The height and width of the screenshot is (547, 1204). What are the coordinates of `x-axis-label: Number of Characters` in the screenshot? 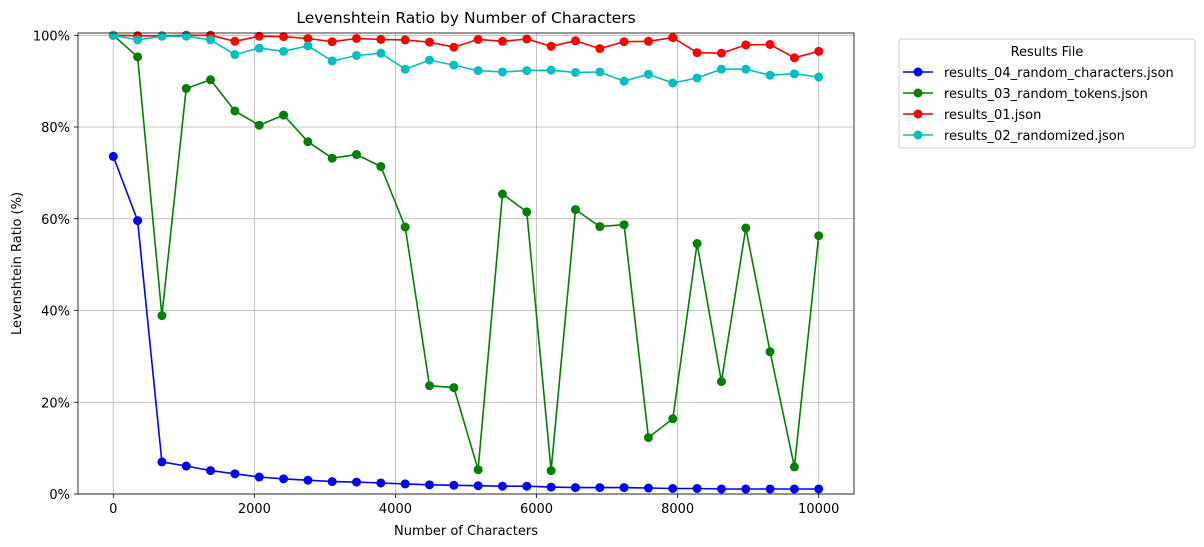 It's located at (466, 531).